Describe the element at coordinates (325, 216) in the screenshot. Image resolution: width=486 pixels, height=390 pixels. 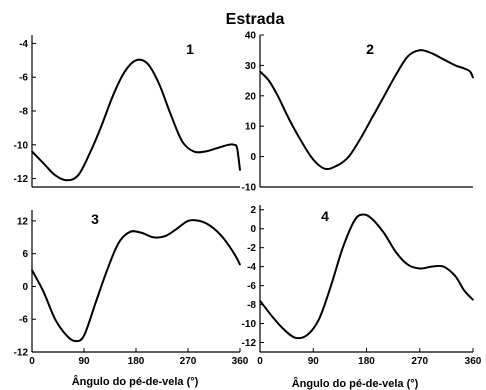
I see `panel-label: 4` at that location.